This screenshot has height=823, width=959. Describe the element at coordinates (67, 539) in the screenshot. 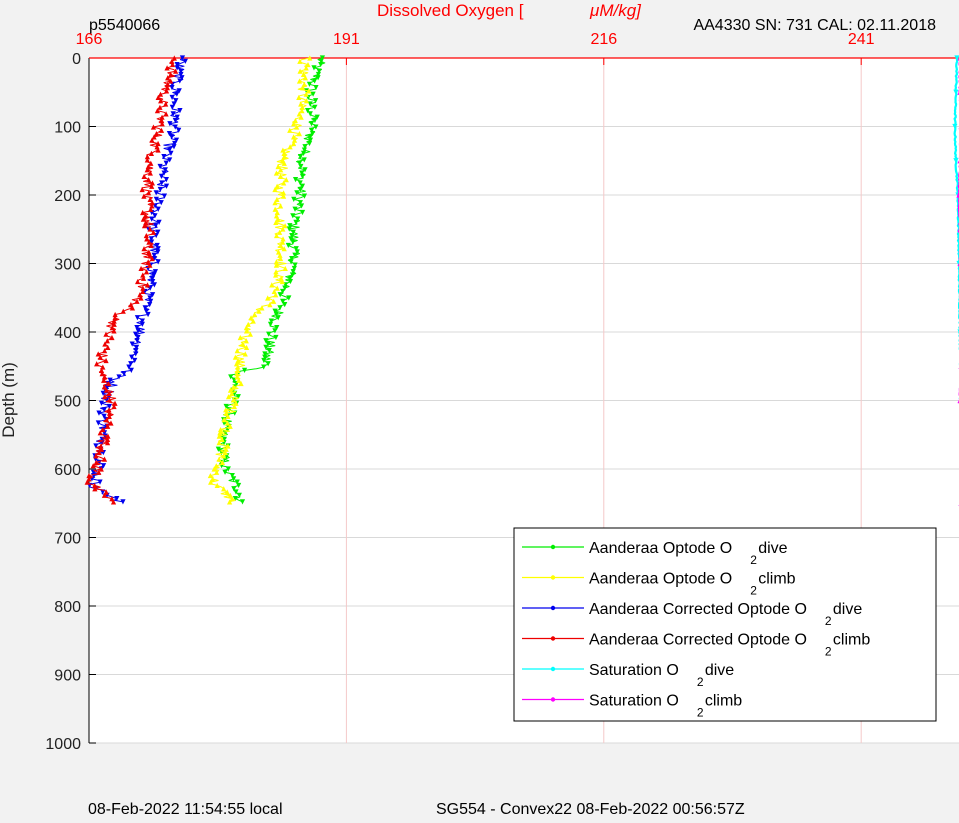

I see `y-tick-label: 700` at that location.